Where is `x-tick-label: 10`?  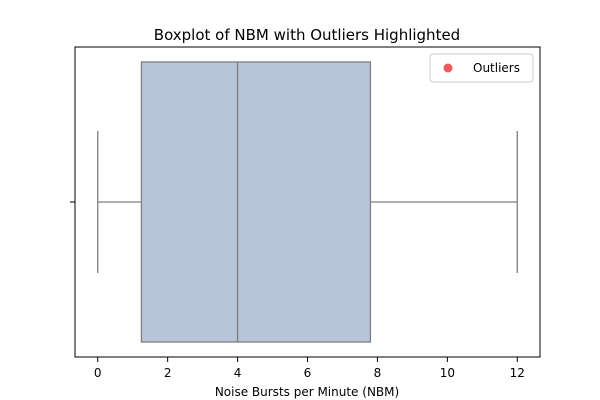 x-tick-label: 10 is located at coordinates (447, 373).